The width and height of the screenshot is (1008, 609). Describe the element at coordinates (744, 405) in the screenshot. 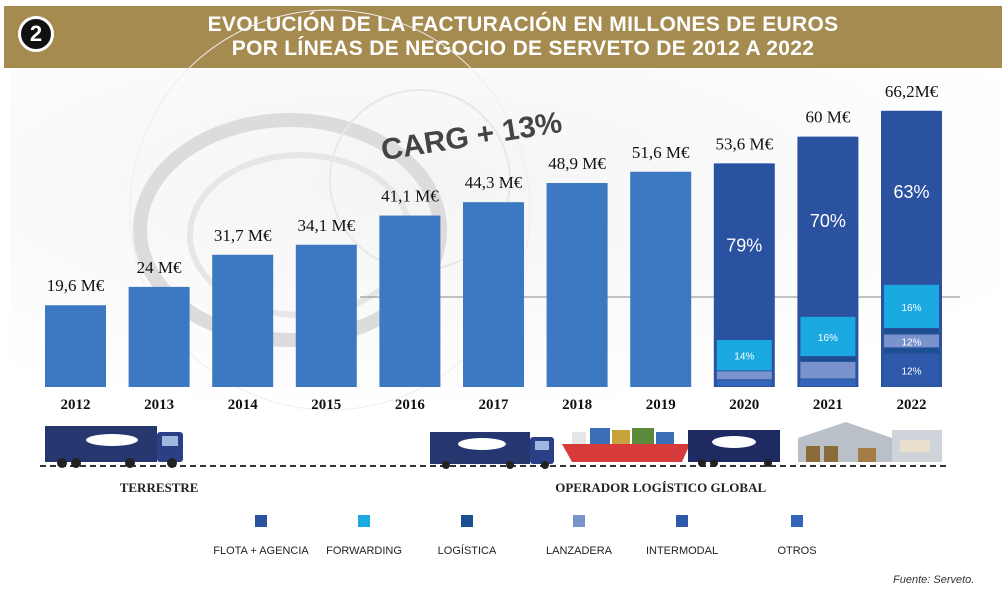

I see `x-label-2020: 2020` at that location.